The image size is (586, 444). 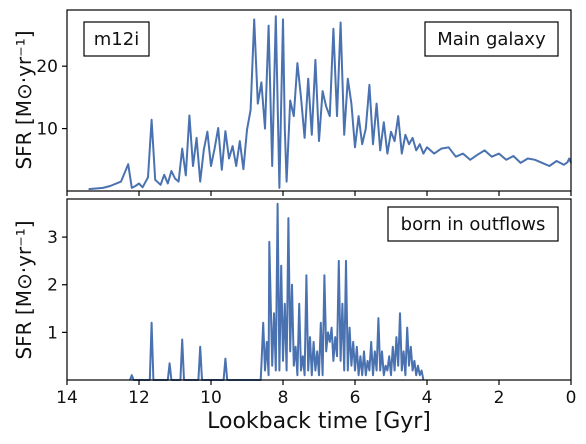 I want to click on bottom-y-axis-label: SFR [M⊙·yr⁻¹], so click(x=24, y=289).